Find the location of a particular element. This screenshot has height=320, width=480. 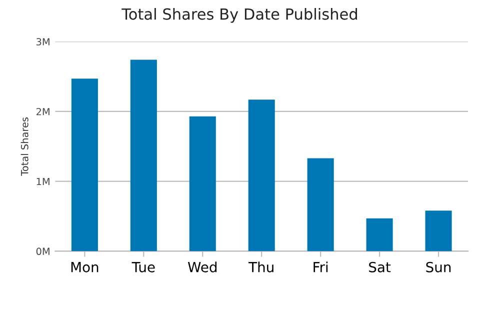

x-tick-label: Sat is located at coordinates (380, 267).